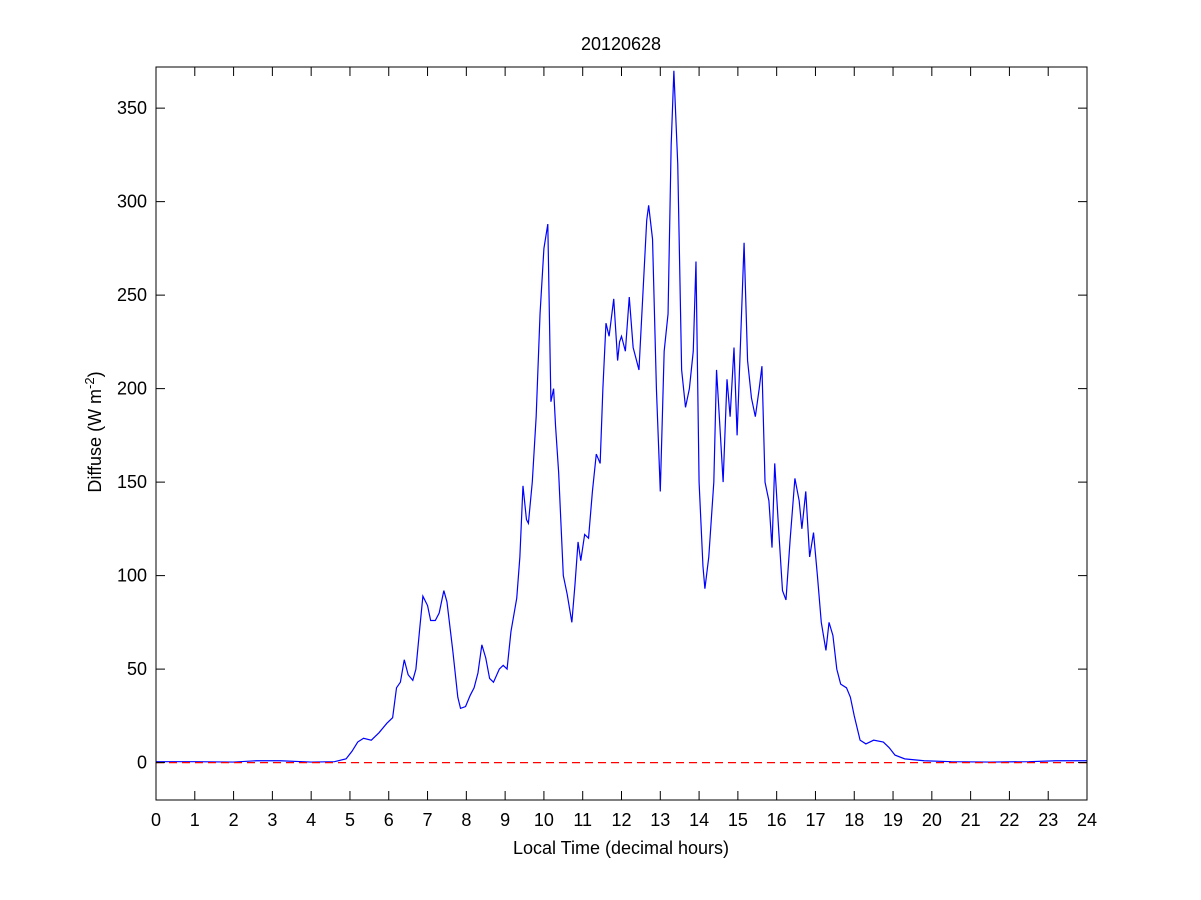 The image size is (1201, 900). I want to click on y-label-superscript: -2, so click(89, 383).